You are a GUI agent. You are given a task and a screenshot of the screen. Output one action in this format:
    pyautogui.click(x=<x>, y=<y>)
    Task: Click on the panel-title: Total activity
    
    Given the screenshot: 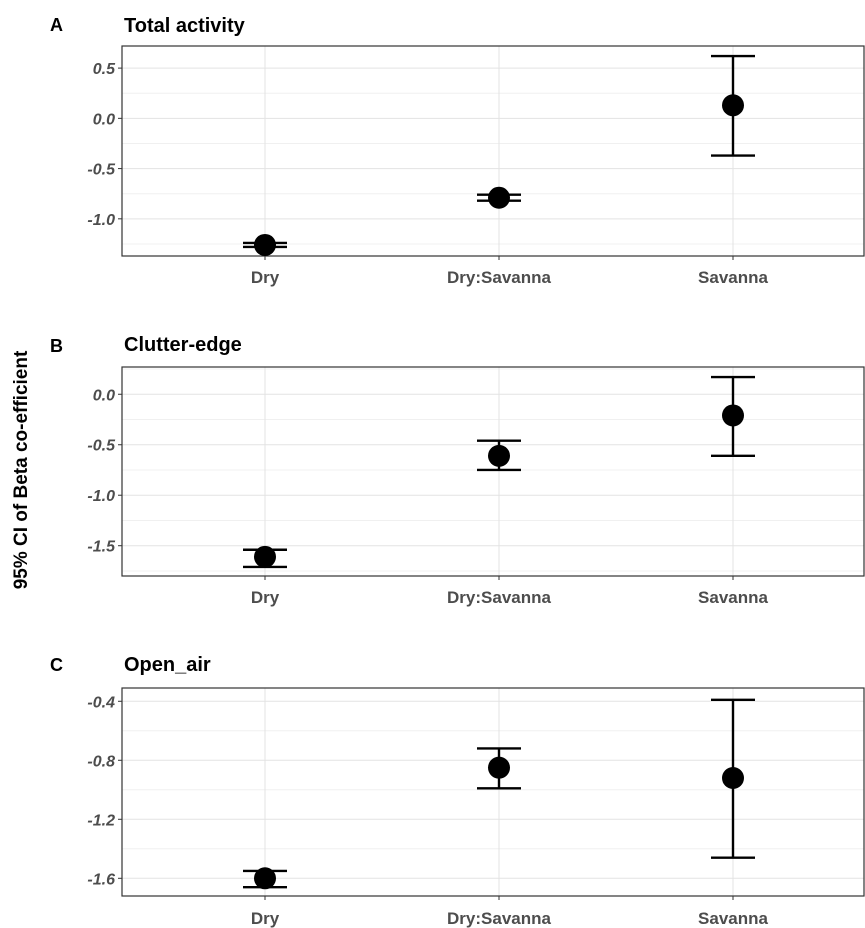 What is the action you would take?
    pyautogui.click(x=185, y=26)
    